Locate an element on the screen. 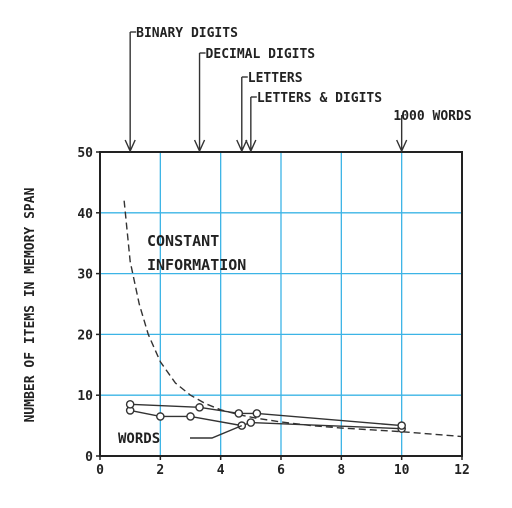  x-tick-label: 10 is located at coordinates (402, 470).